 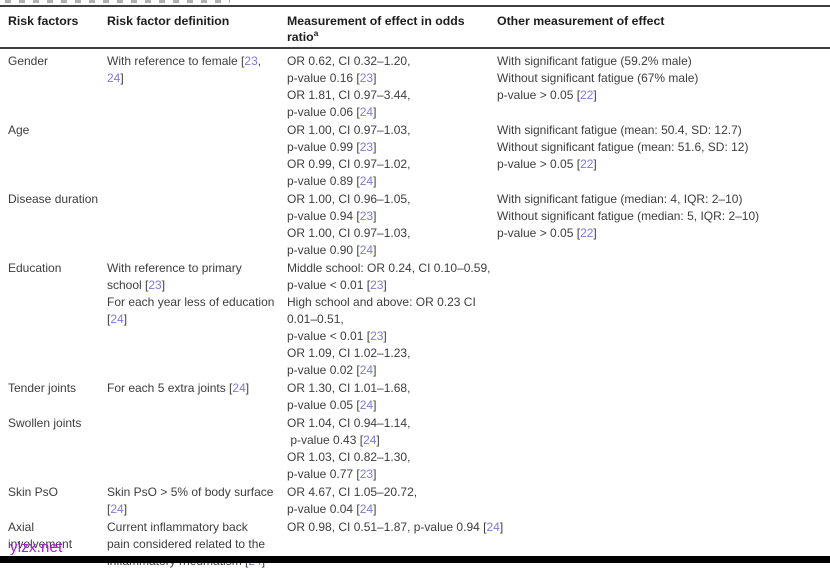 What do you see at coordinates (53, 199) in the screenshot?
I see `text-line: Disease duration` at bounding box center [53, 199].